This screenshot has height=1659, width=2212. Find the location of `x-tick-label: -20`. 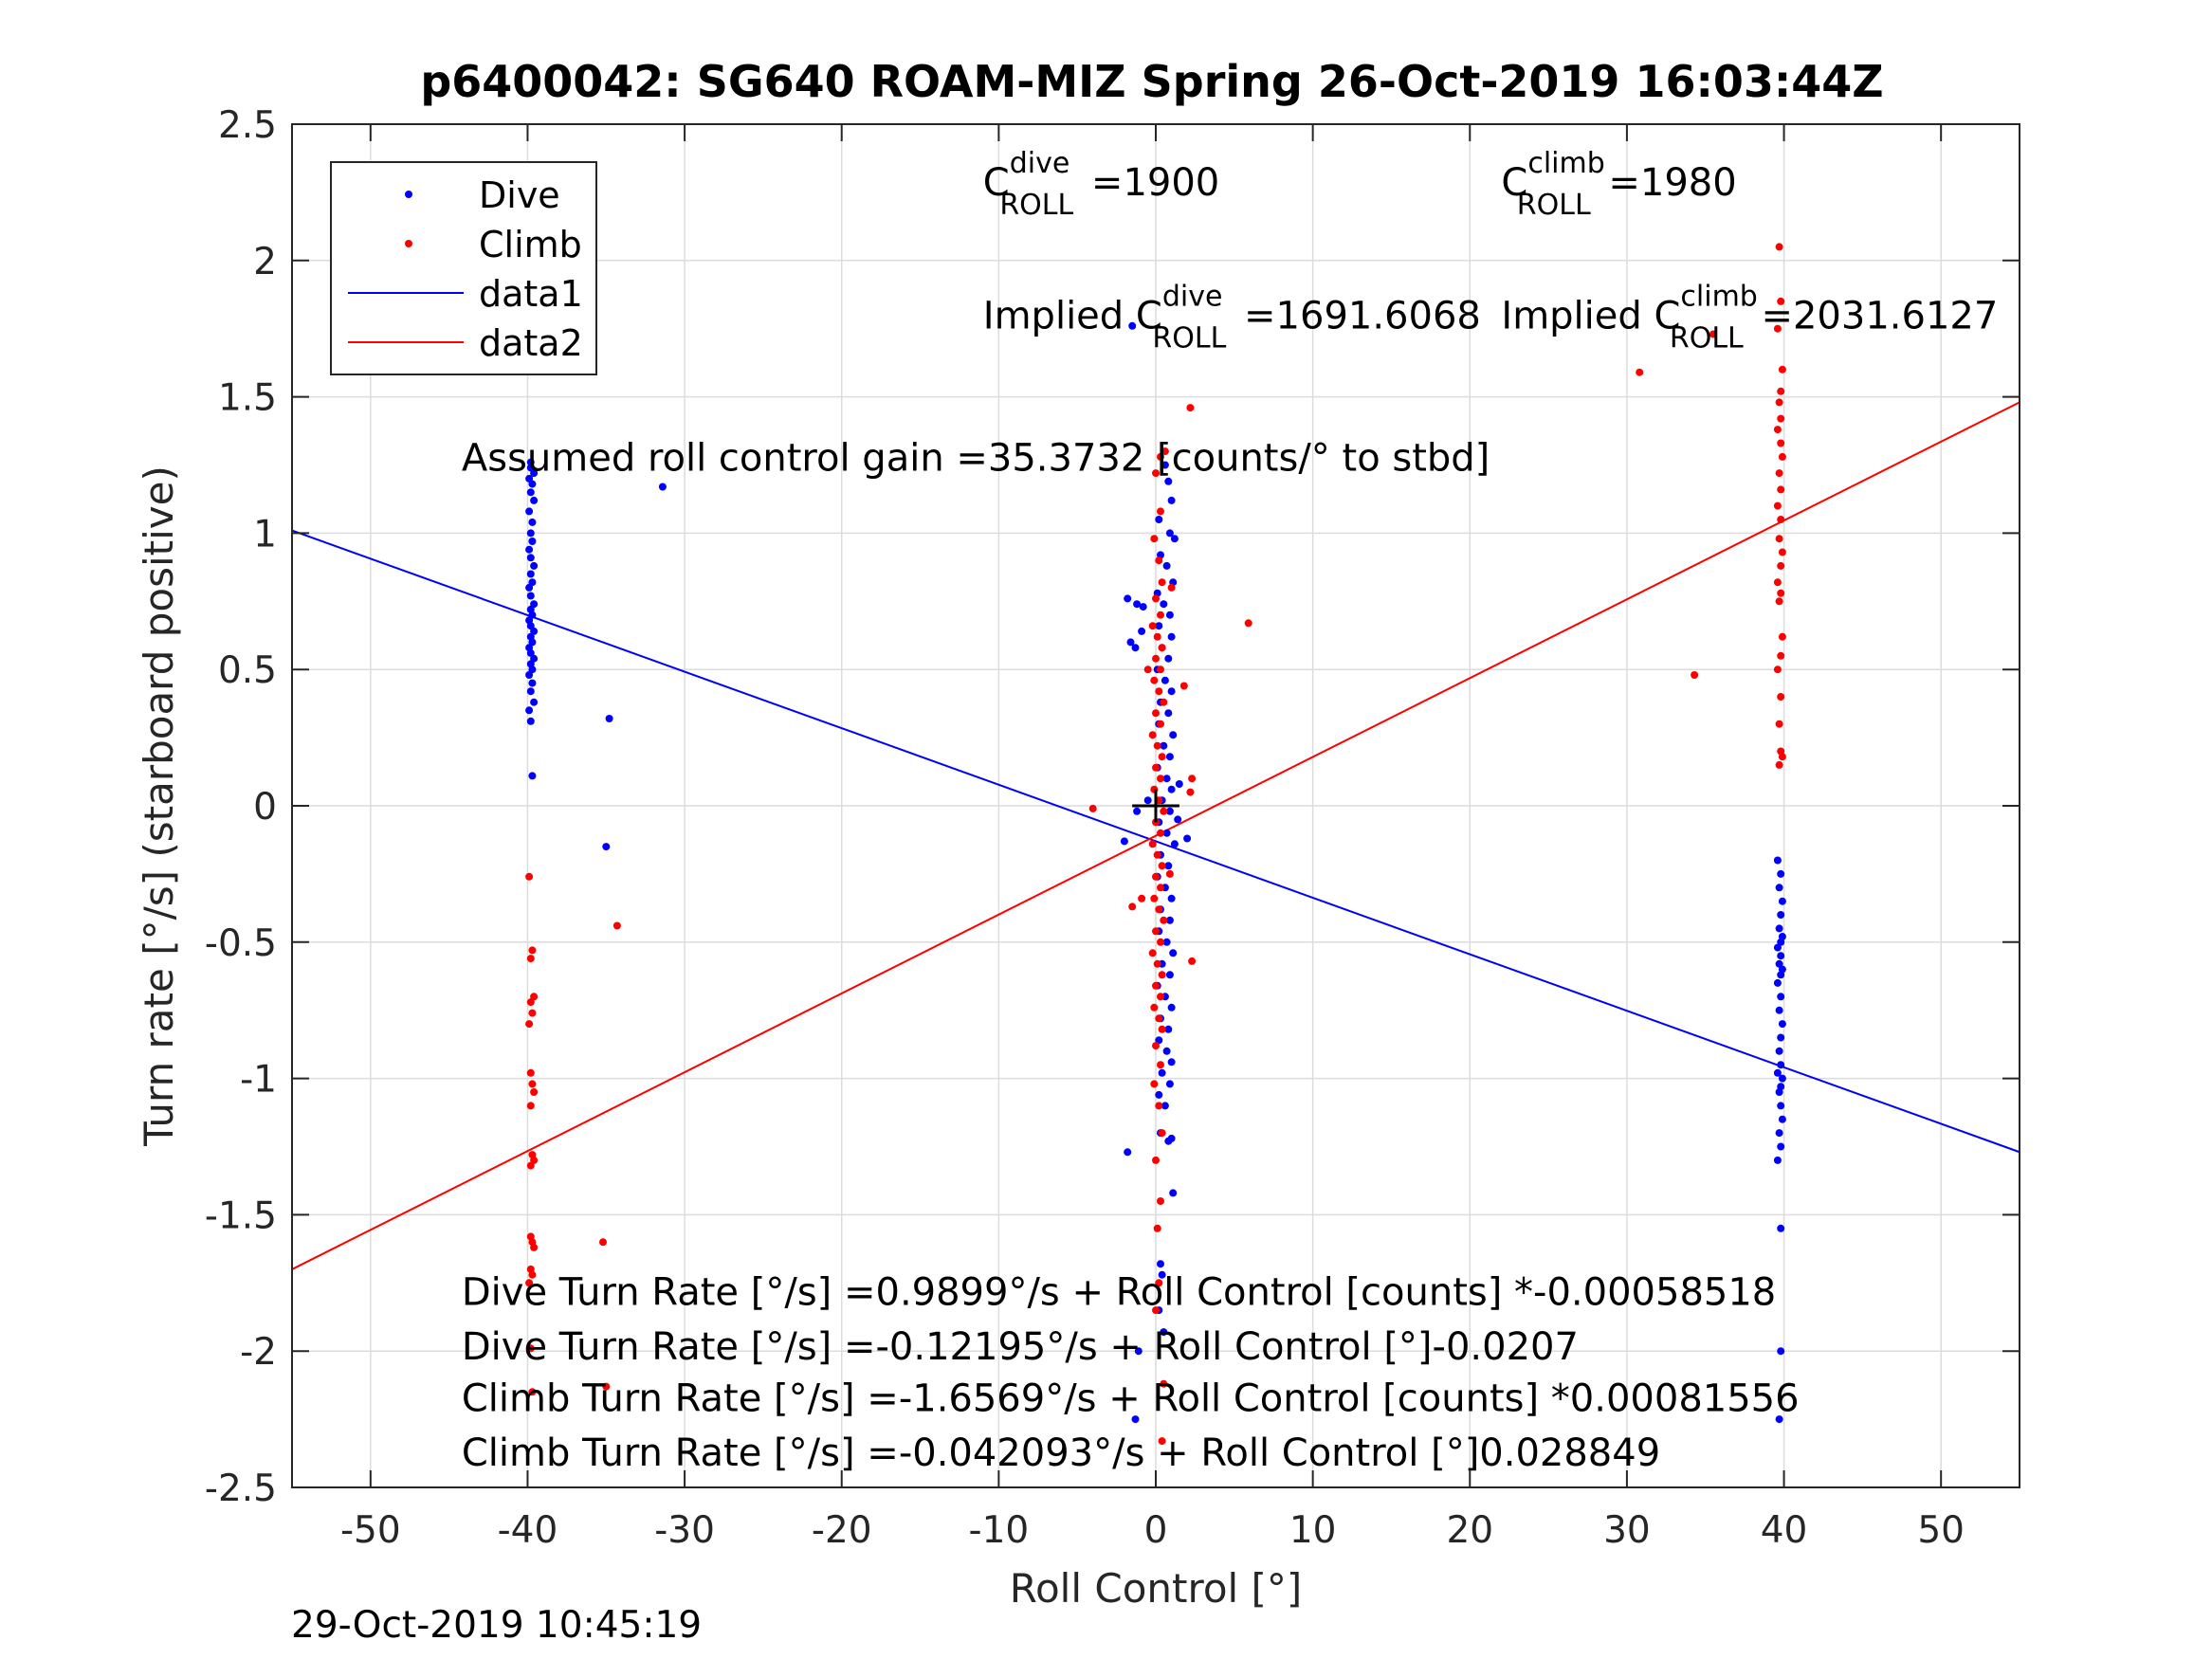

x-tick-label: -20 is located at coordinates (842, 1530).